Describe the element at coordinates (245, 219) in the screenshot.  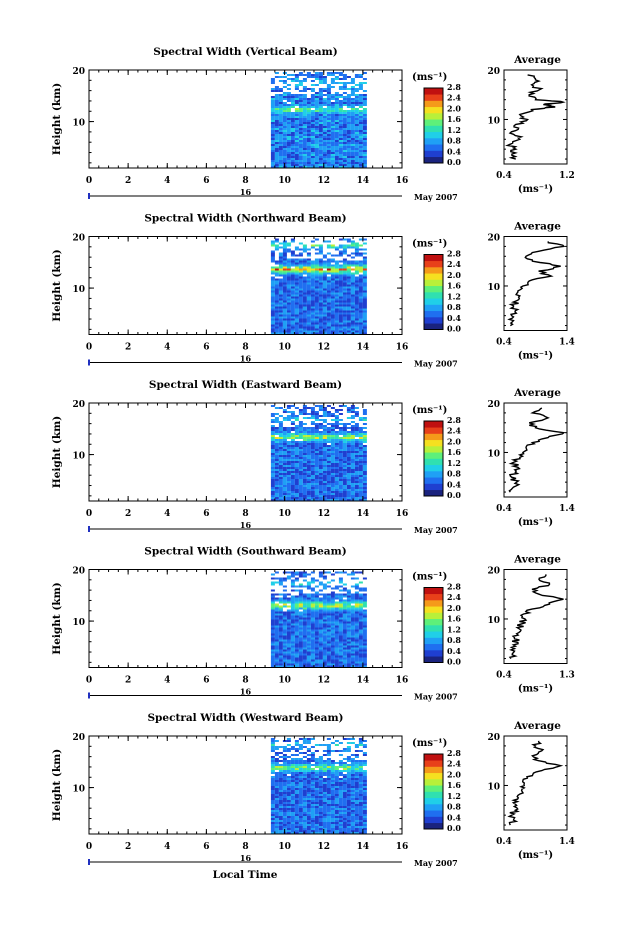
I see `panel-title: Spectral Width (Northward Beam)` at that location.